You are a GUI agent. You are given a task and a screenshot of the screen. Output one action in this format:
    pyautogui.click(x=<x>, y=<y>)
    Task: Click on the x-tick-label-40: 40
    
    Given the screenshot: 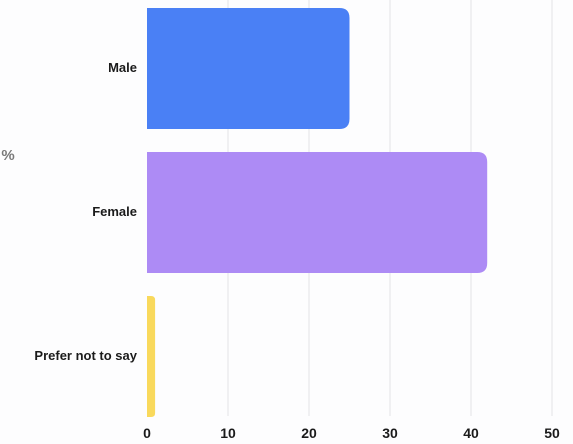 What is the action you would take?
    pyautogui.click(x=471, y=433)
    